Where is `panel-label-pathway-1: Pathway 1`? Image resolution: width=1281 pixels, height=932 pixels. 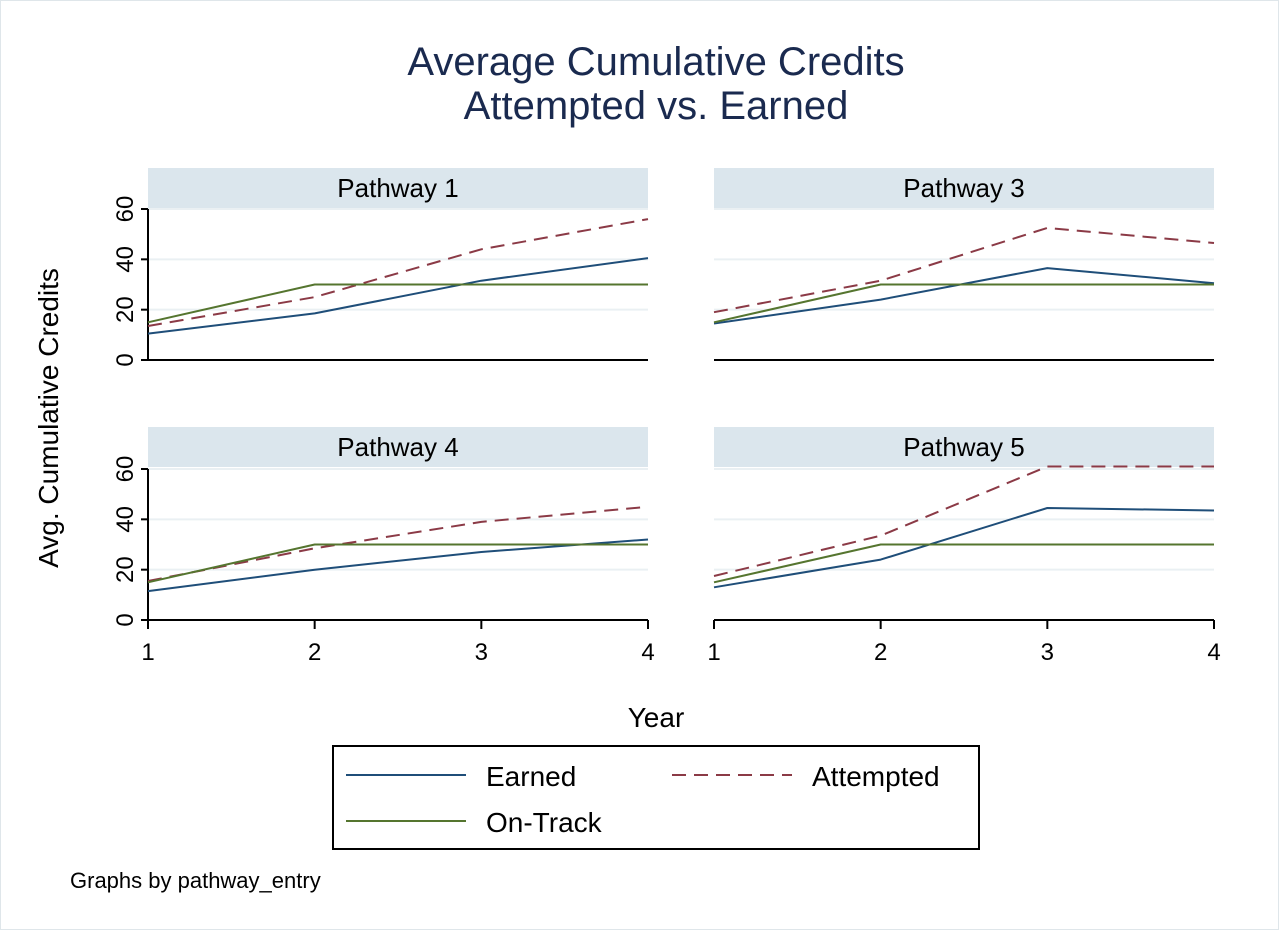 panel-label-pathway-1: Pathway 1 is located at coordinates (397, 188).